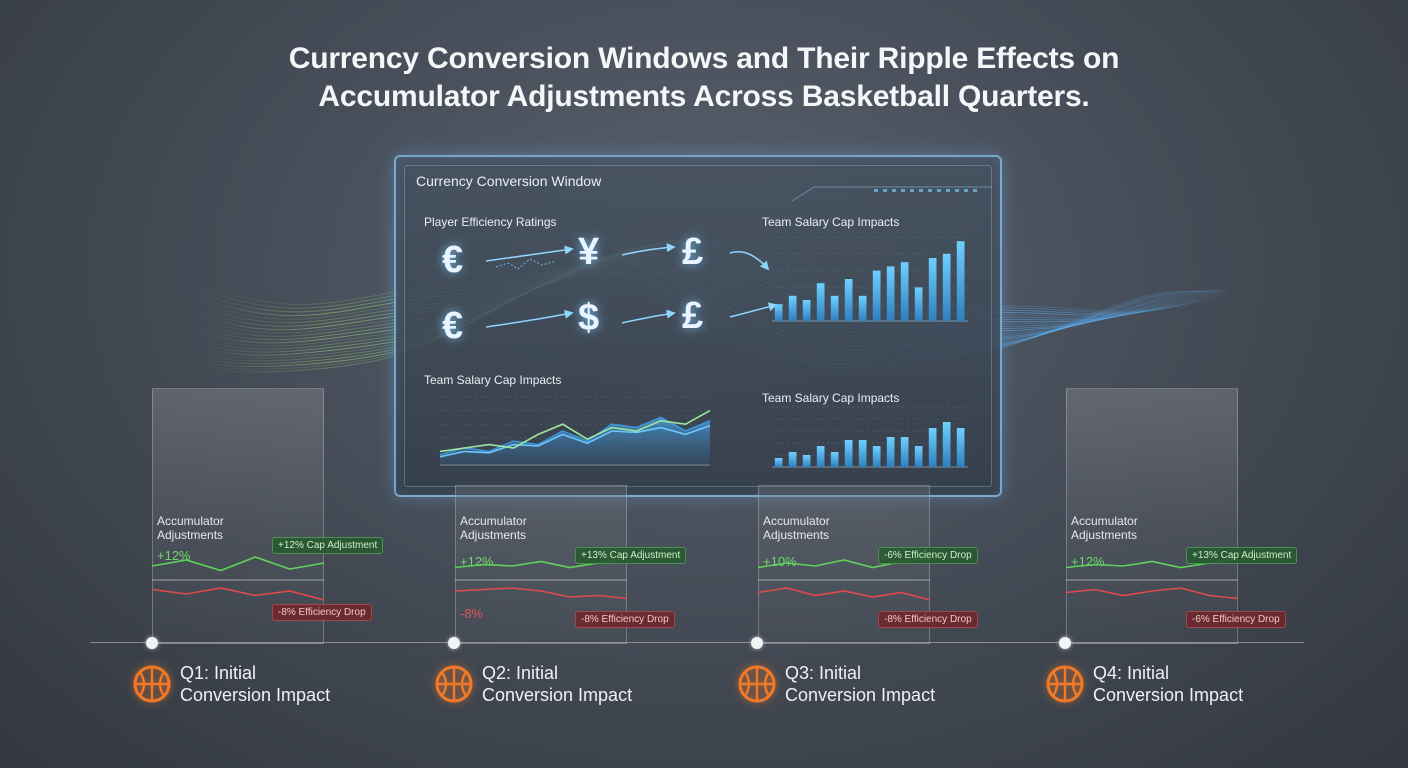 Image resolution: width=1408 pixels, height=768 pixels. I want to click on header-rule, so click(891, 194).